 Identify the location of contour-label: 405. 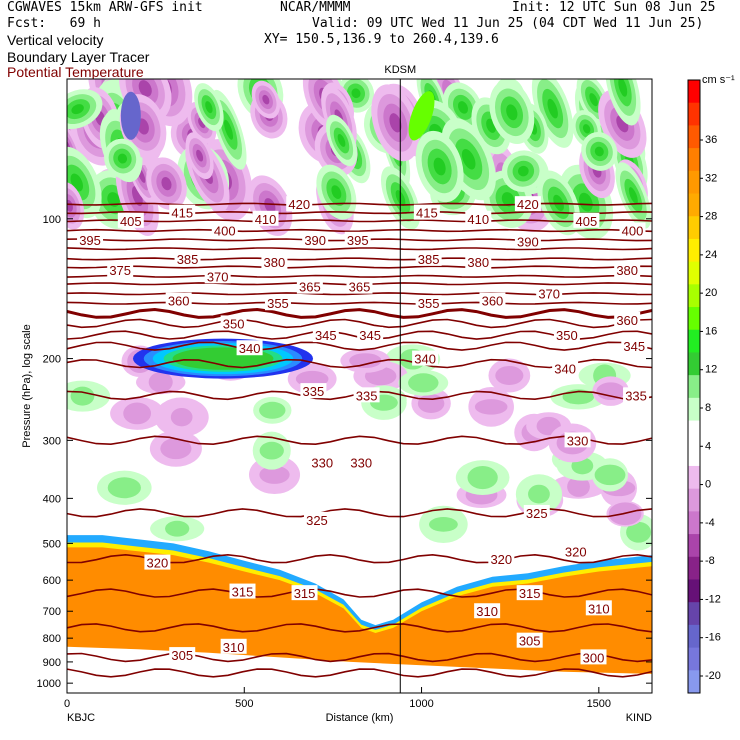
(131, 221).